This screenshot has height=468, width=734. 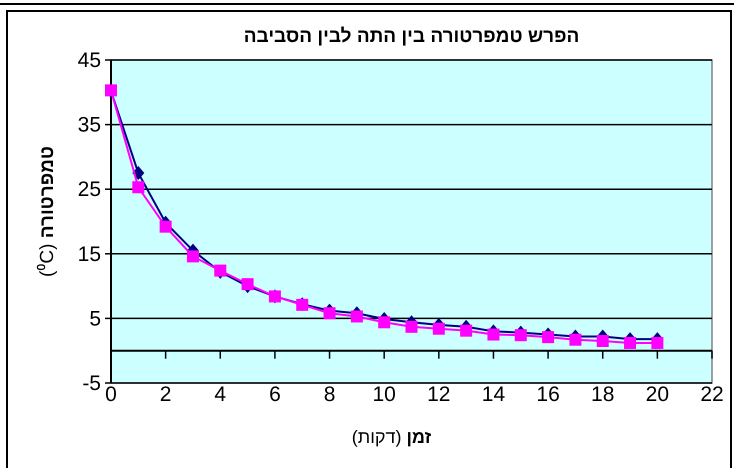 What do you see at coordinates (91, 383) in the screenshot?
I see `y-tick-label: -5` at bounding box center [91, 383].